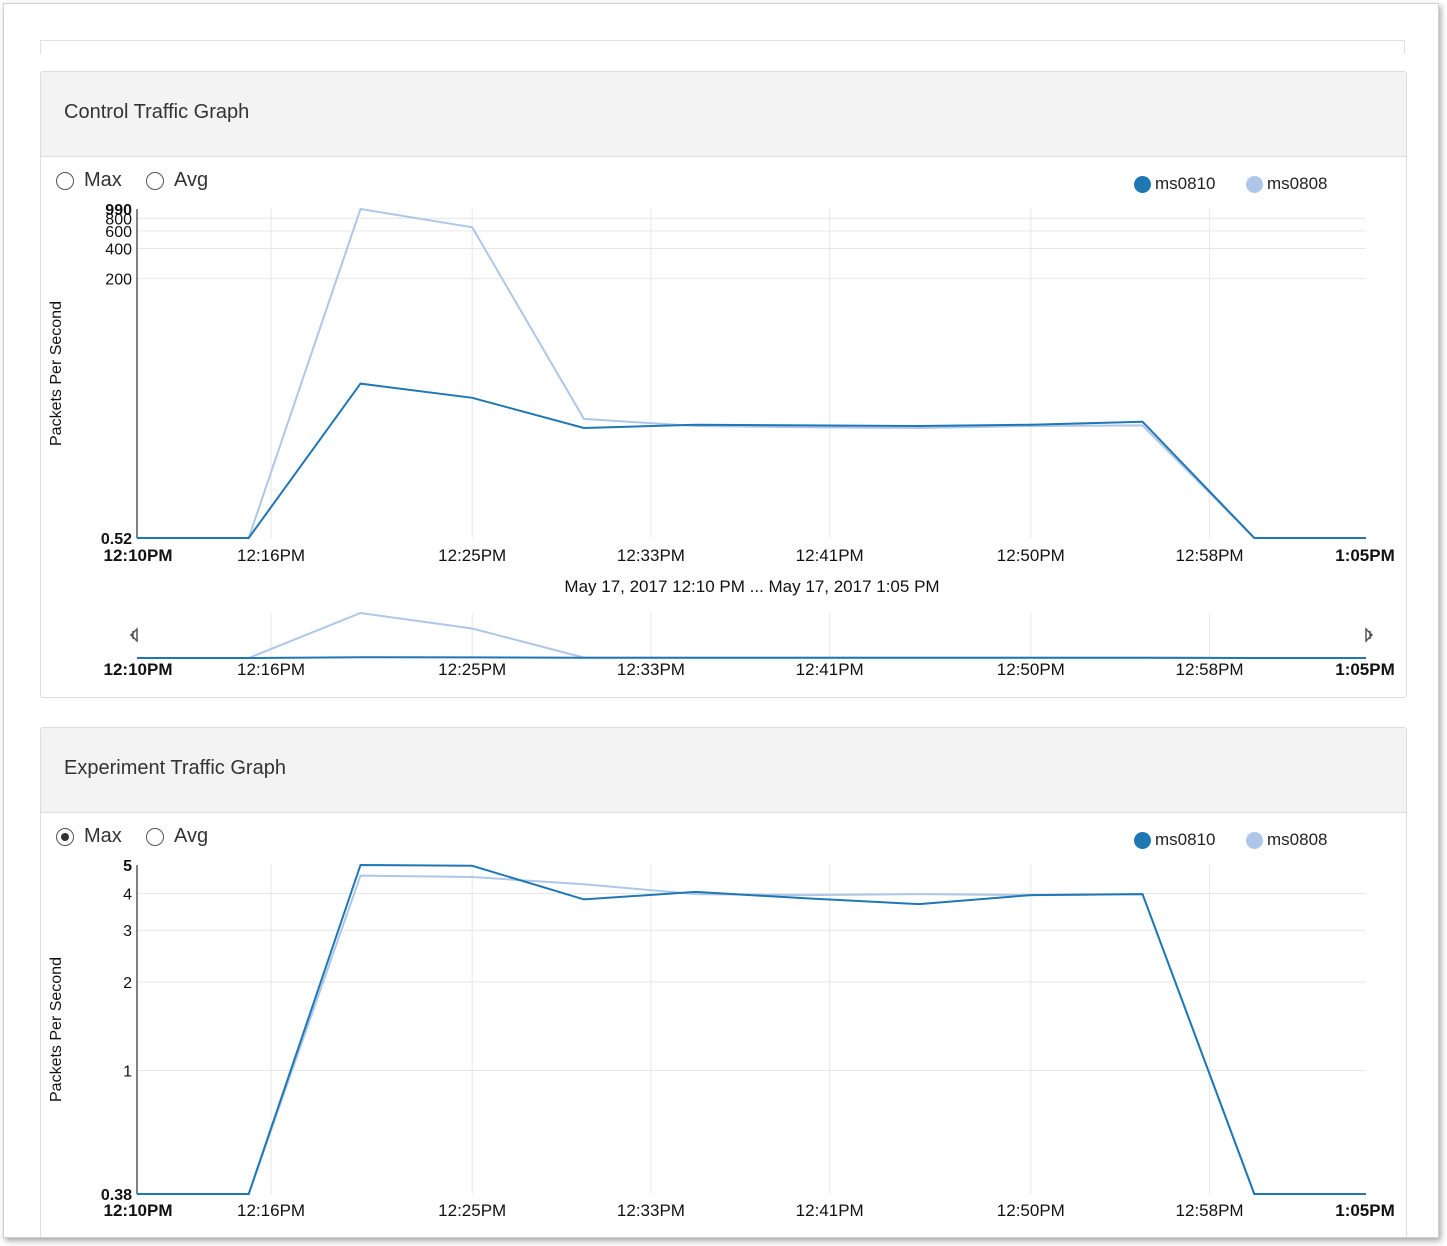 The width and height of the screenshot is (1447, 1246). What do you see at coordinates (175, 768) in the screenshot?
I see `experiment-panel-title: Experiment Traffic Graph` at bounding box center [175, 768].